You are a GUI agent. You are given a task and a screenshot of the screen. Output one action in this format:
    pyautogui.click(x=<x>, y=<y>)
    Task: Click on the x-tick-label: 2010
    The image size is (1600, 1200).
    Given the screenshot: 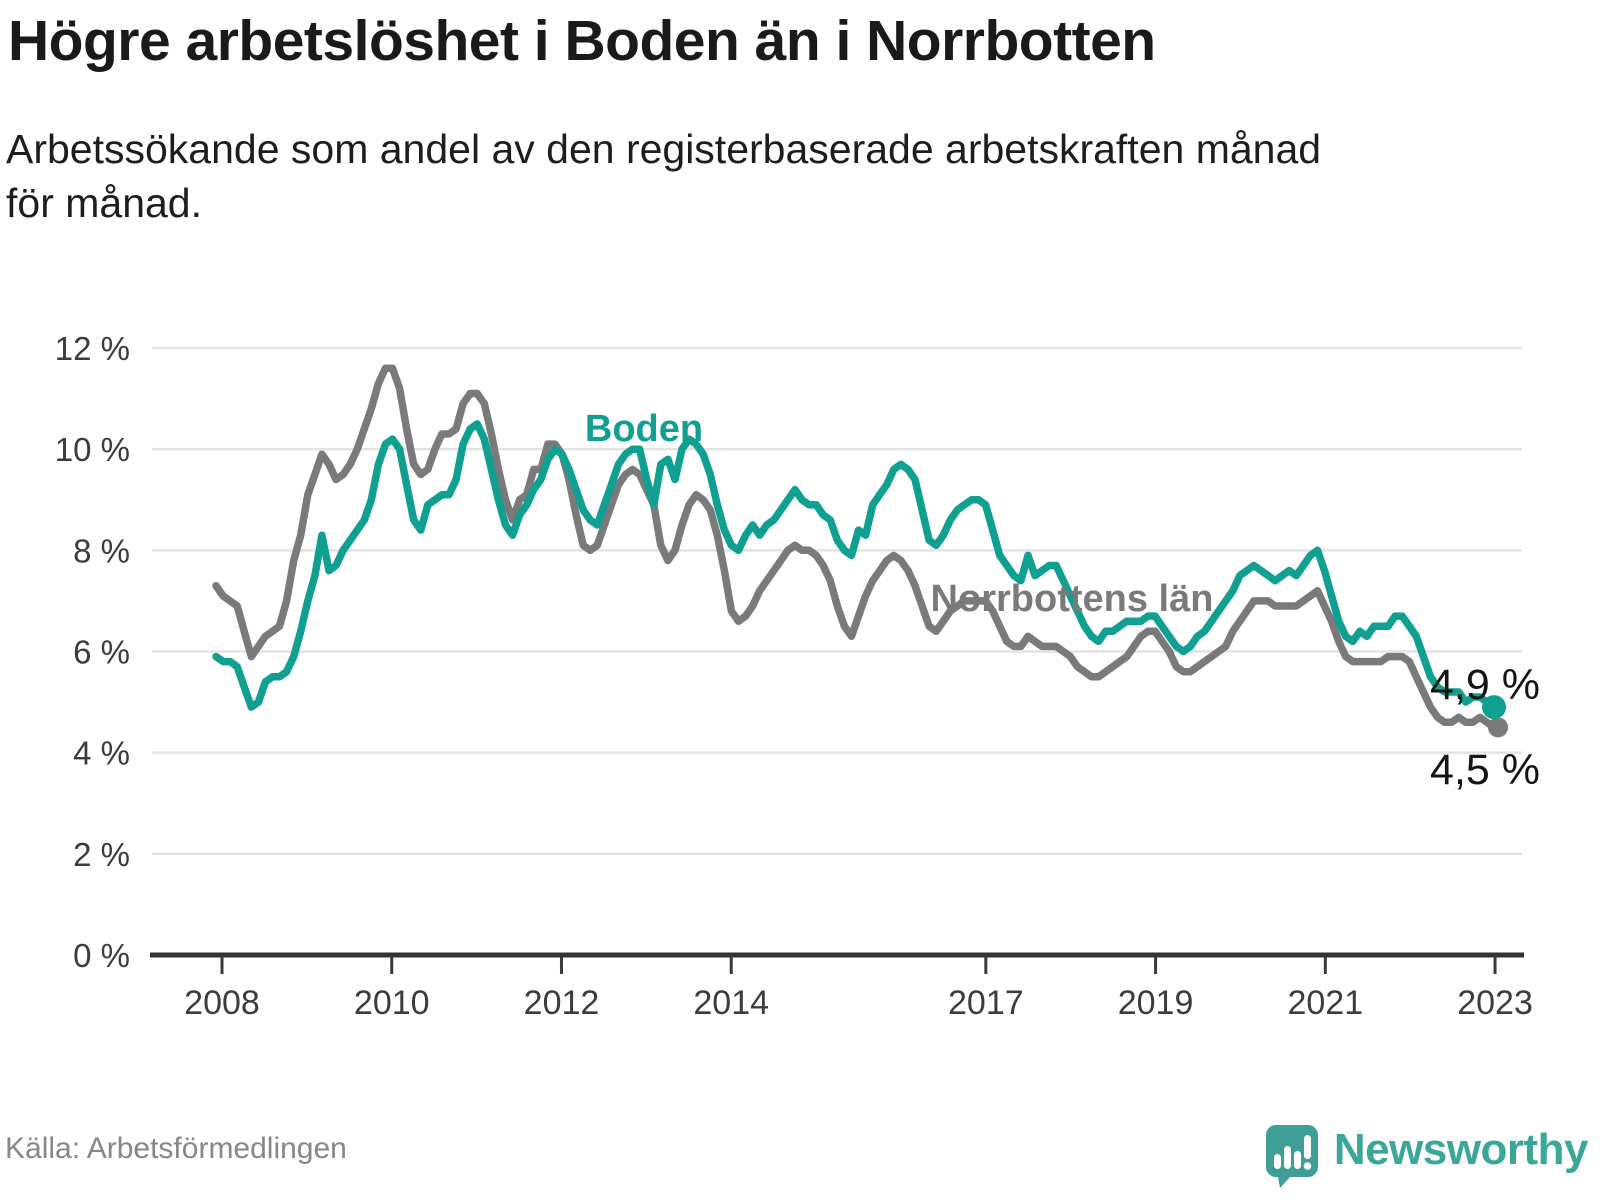 What is the action you would take?
    pyautogui.click(x=392, y=1003)
    